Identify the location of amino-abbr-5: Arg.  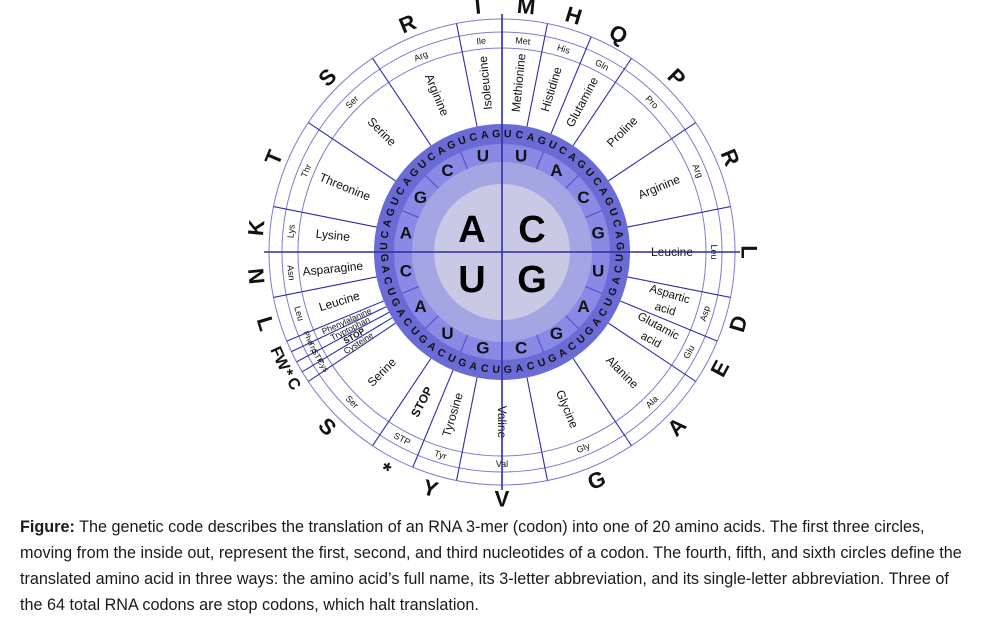
(698, 170).